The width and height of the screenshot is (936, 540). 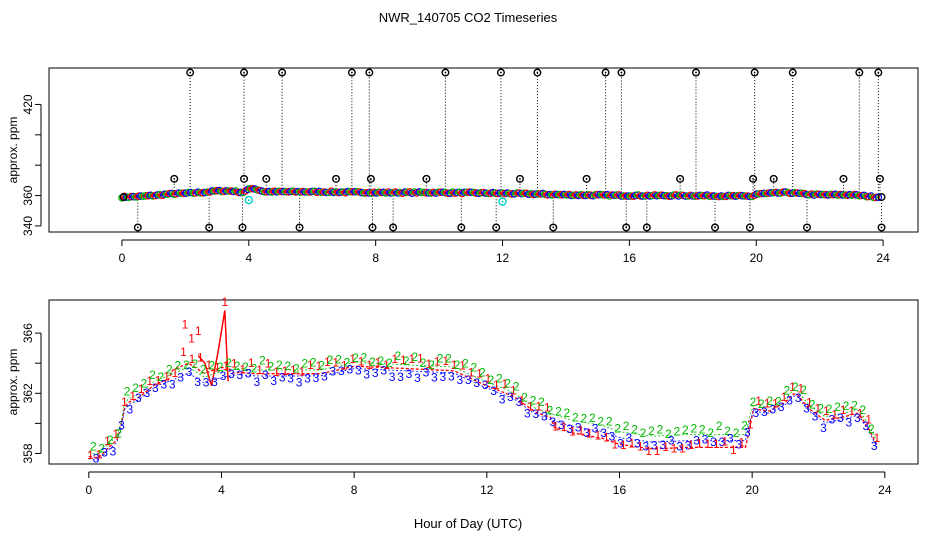 I want to click on bottom-x-tick-label: 4, so click(x=221, y=490).